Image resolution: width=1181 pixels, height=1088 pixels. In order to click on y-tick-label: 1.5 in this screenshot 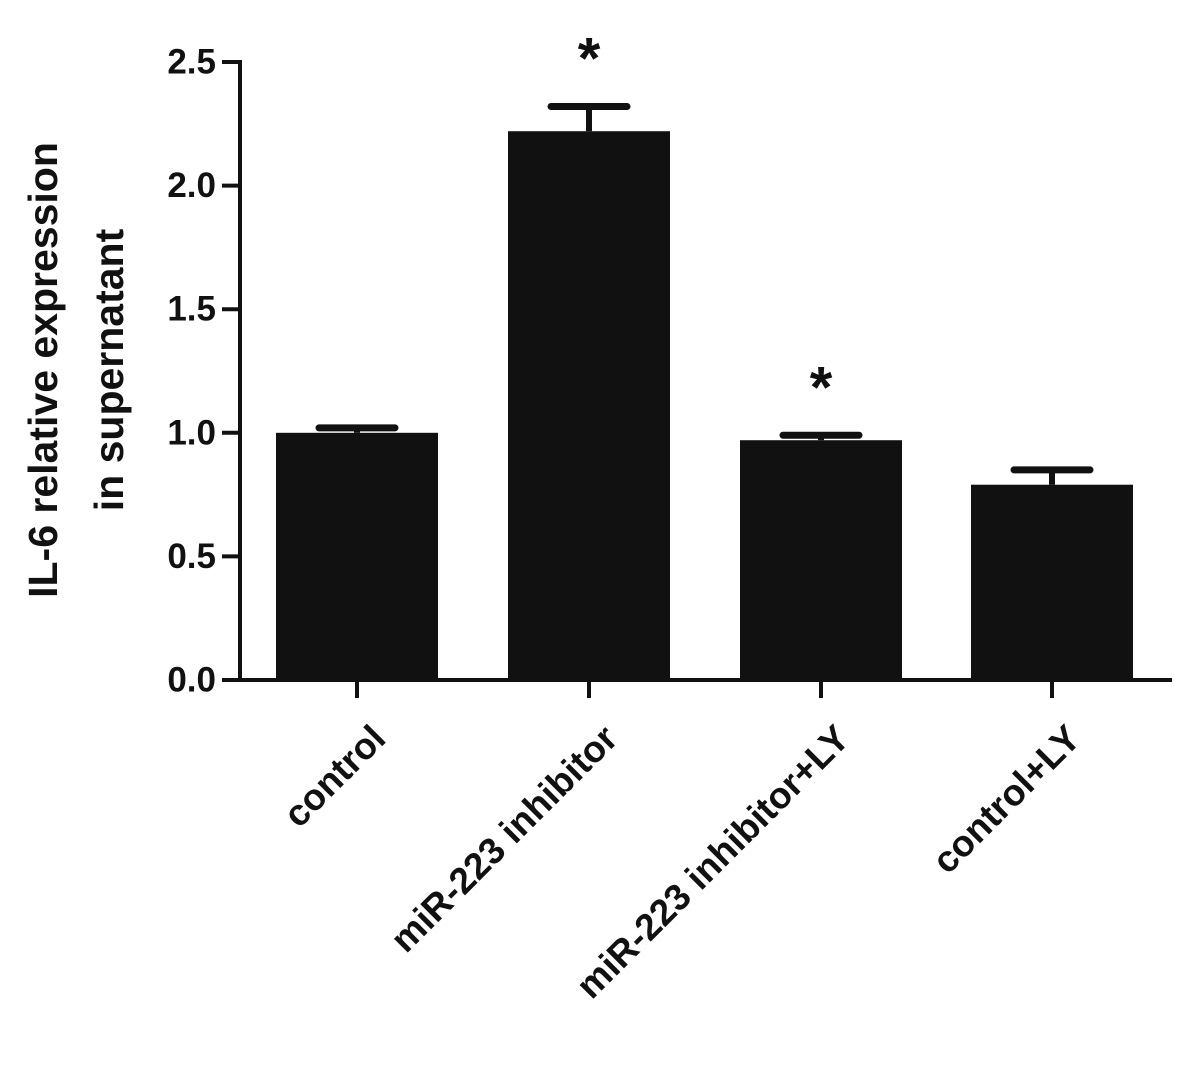, I will do `click(191, 309)`.